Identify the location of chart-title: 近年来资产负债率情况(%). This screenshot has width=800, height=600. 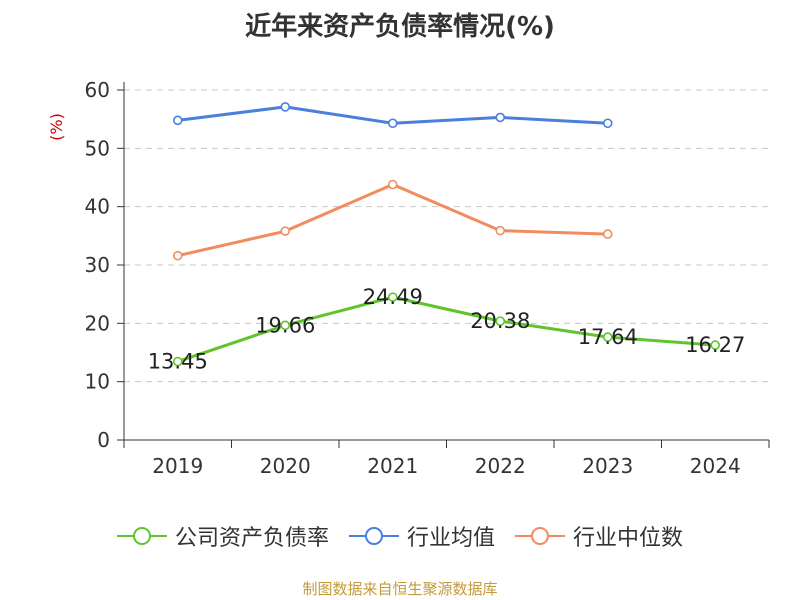
(400, 27).